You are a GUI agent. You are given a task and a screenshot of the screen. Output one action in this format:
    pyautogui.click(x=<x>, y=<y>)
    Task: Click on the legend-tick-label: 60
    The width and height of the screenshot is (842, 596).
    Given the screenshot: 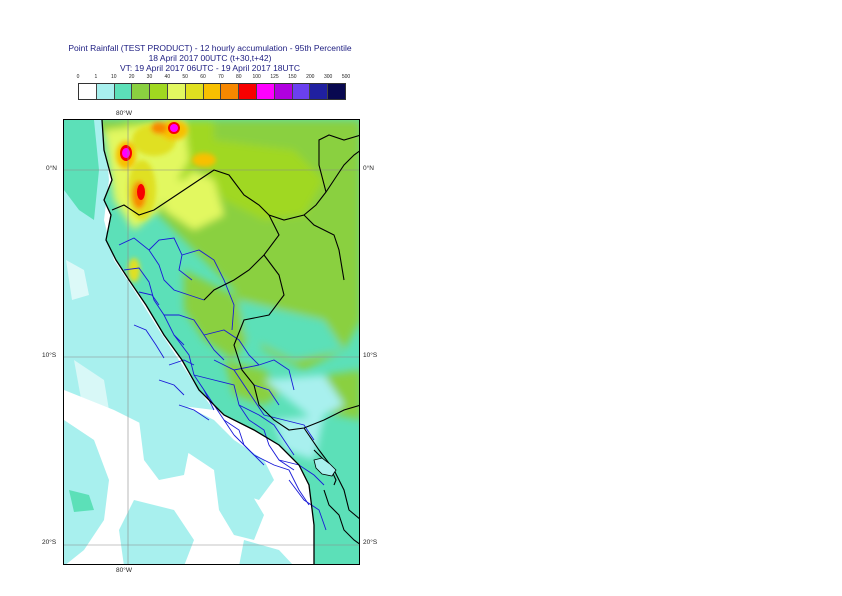 What is the action you would take?
    pyautogui.click(x=203, y=77)
    